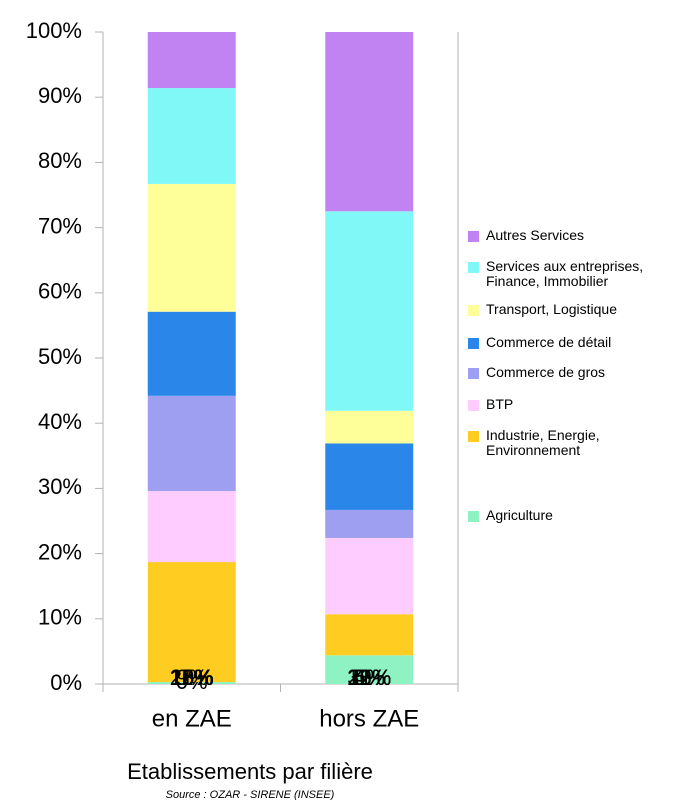 Image resolution: width=696 pixels, height=800 pixels. What do you see at coordinates (60, 551) in the screenshot?
I see `y-tick-label: 20%` at bounding box center [60, 551].